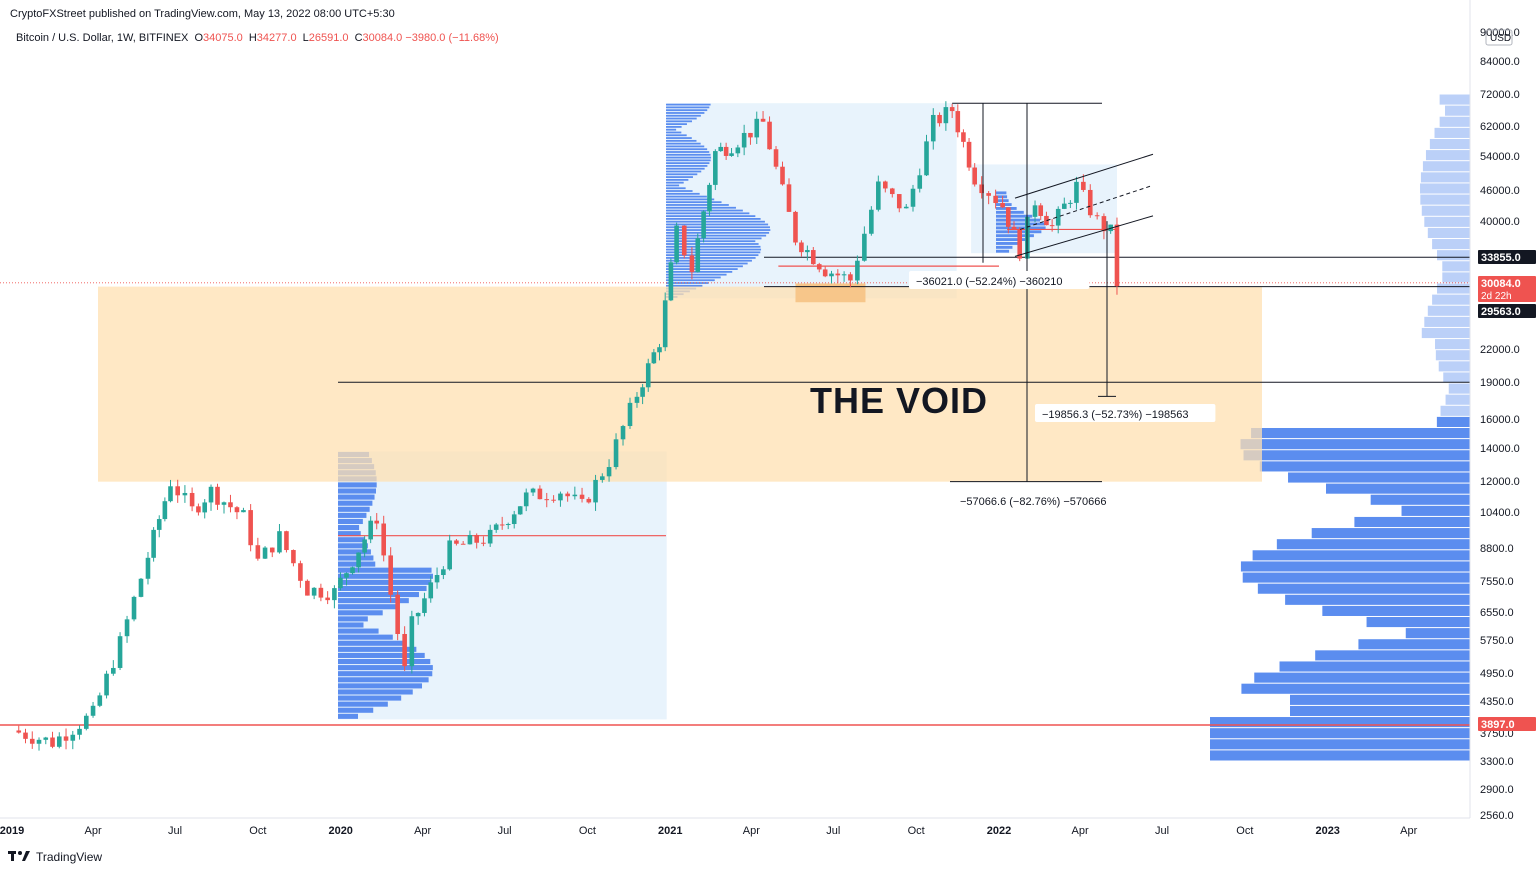  What do you see at coordinates (102, 38) in the screenshot?
I see `legend-symbol: Bitcoin / U.S. Dollar, 1W, BITFINEX` at bounding box center [102, 38].